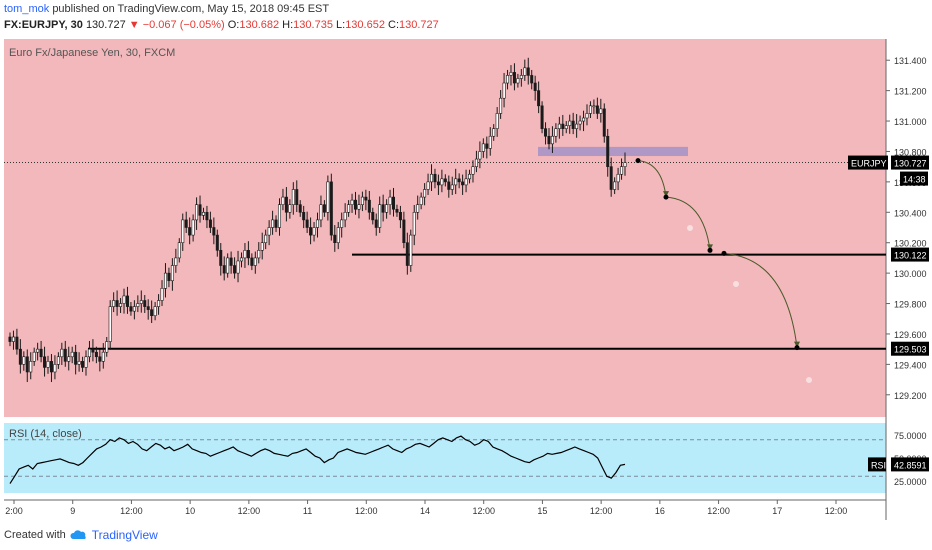 This screenshot has height=550, width=932. Describe the element at coordinates (124, 535) in the screenshot. I see `tradingview-brand-link: TradingView` at that location.